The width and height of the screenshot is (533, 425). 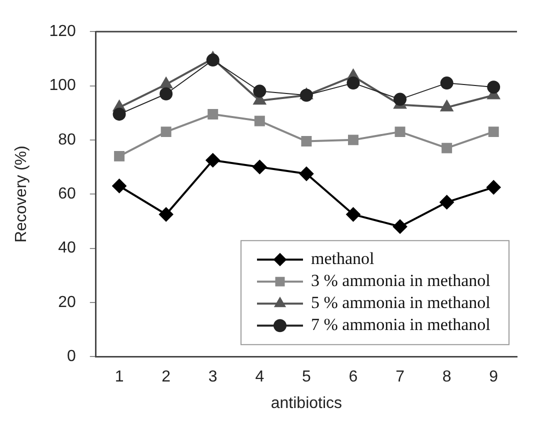 What do you see at coordinates (400, 377) in the screenshot?
I see `x-tick-label: 7` at bounding box center [400, 377].